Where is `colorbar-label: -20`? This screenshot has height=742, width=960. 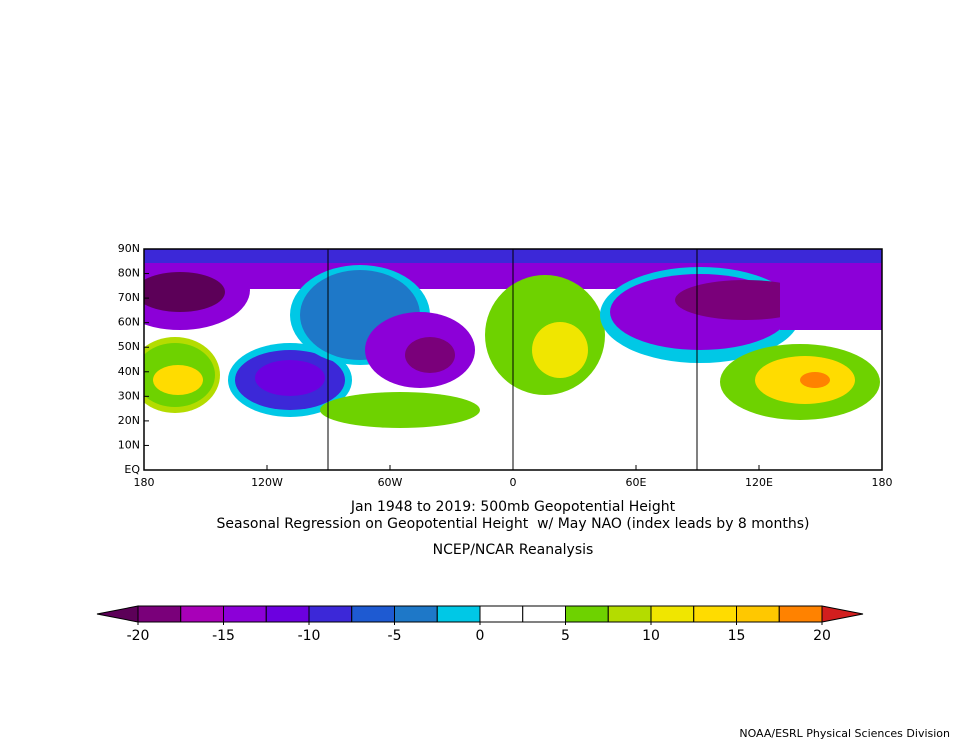
colorbar-label: -20 is located at coordinates (138, 636).